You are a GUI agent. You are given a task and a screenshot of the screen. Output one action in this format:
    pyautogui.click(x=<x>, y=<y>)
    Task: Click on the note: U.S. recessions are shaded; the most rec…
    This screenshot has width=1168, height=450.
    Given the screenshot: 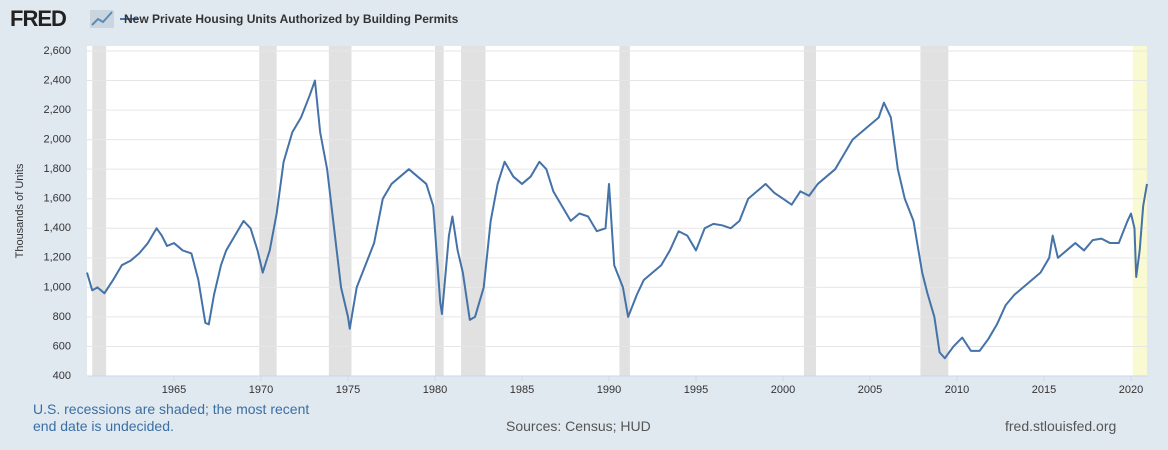 What is the action you would take?
    pyautogui.click(x=171, y=417)
    